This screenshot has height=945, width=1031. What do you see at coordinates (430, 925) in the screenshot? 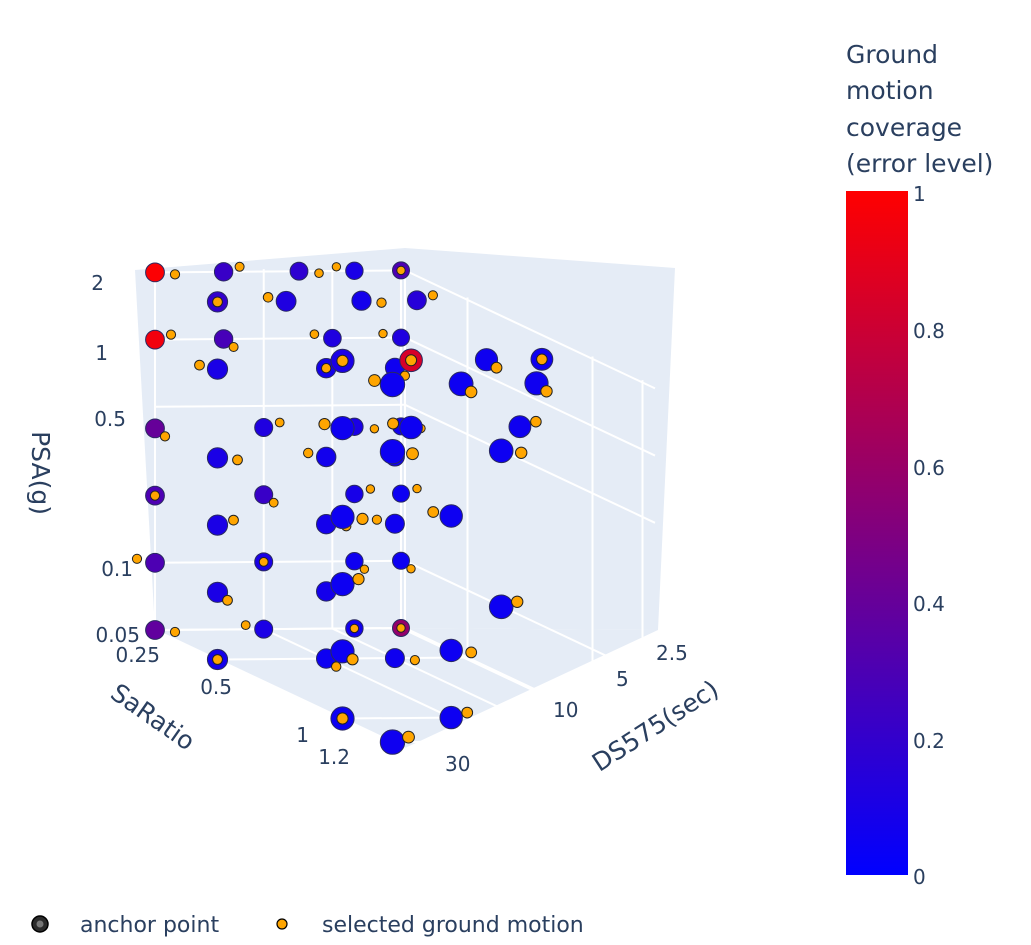
I see `legend-item-selected-ground-motion: selected ground motion` at bounding box center [430, 925].